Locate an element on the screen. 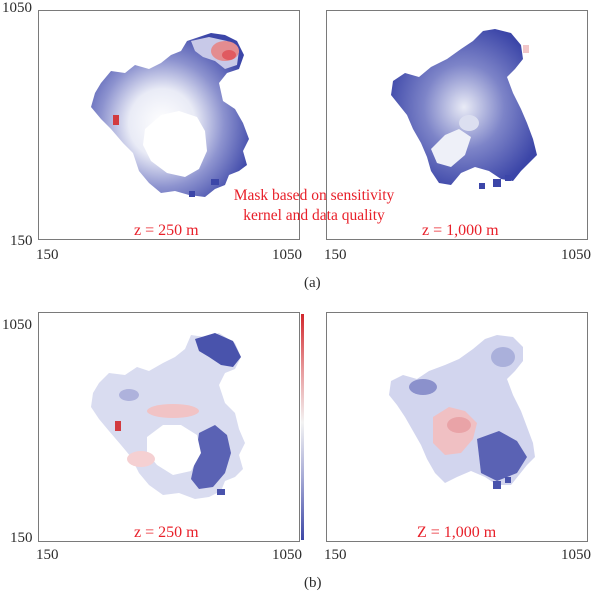 This screenshot has height=596, width=600. anomaly-region is located at coordinates (464, 107).